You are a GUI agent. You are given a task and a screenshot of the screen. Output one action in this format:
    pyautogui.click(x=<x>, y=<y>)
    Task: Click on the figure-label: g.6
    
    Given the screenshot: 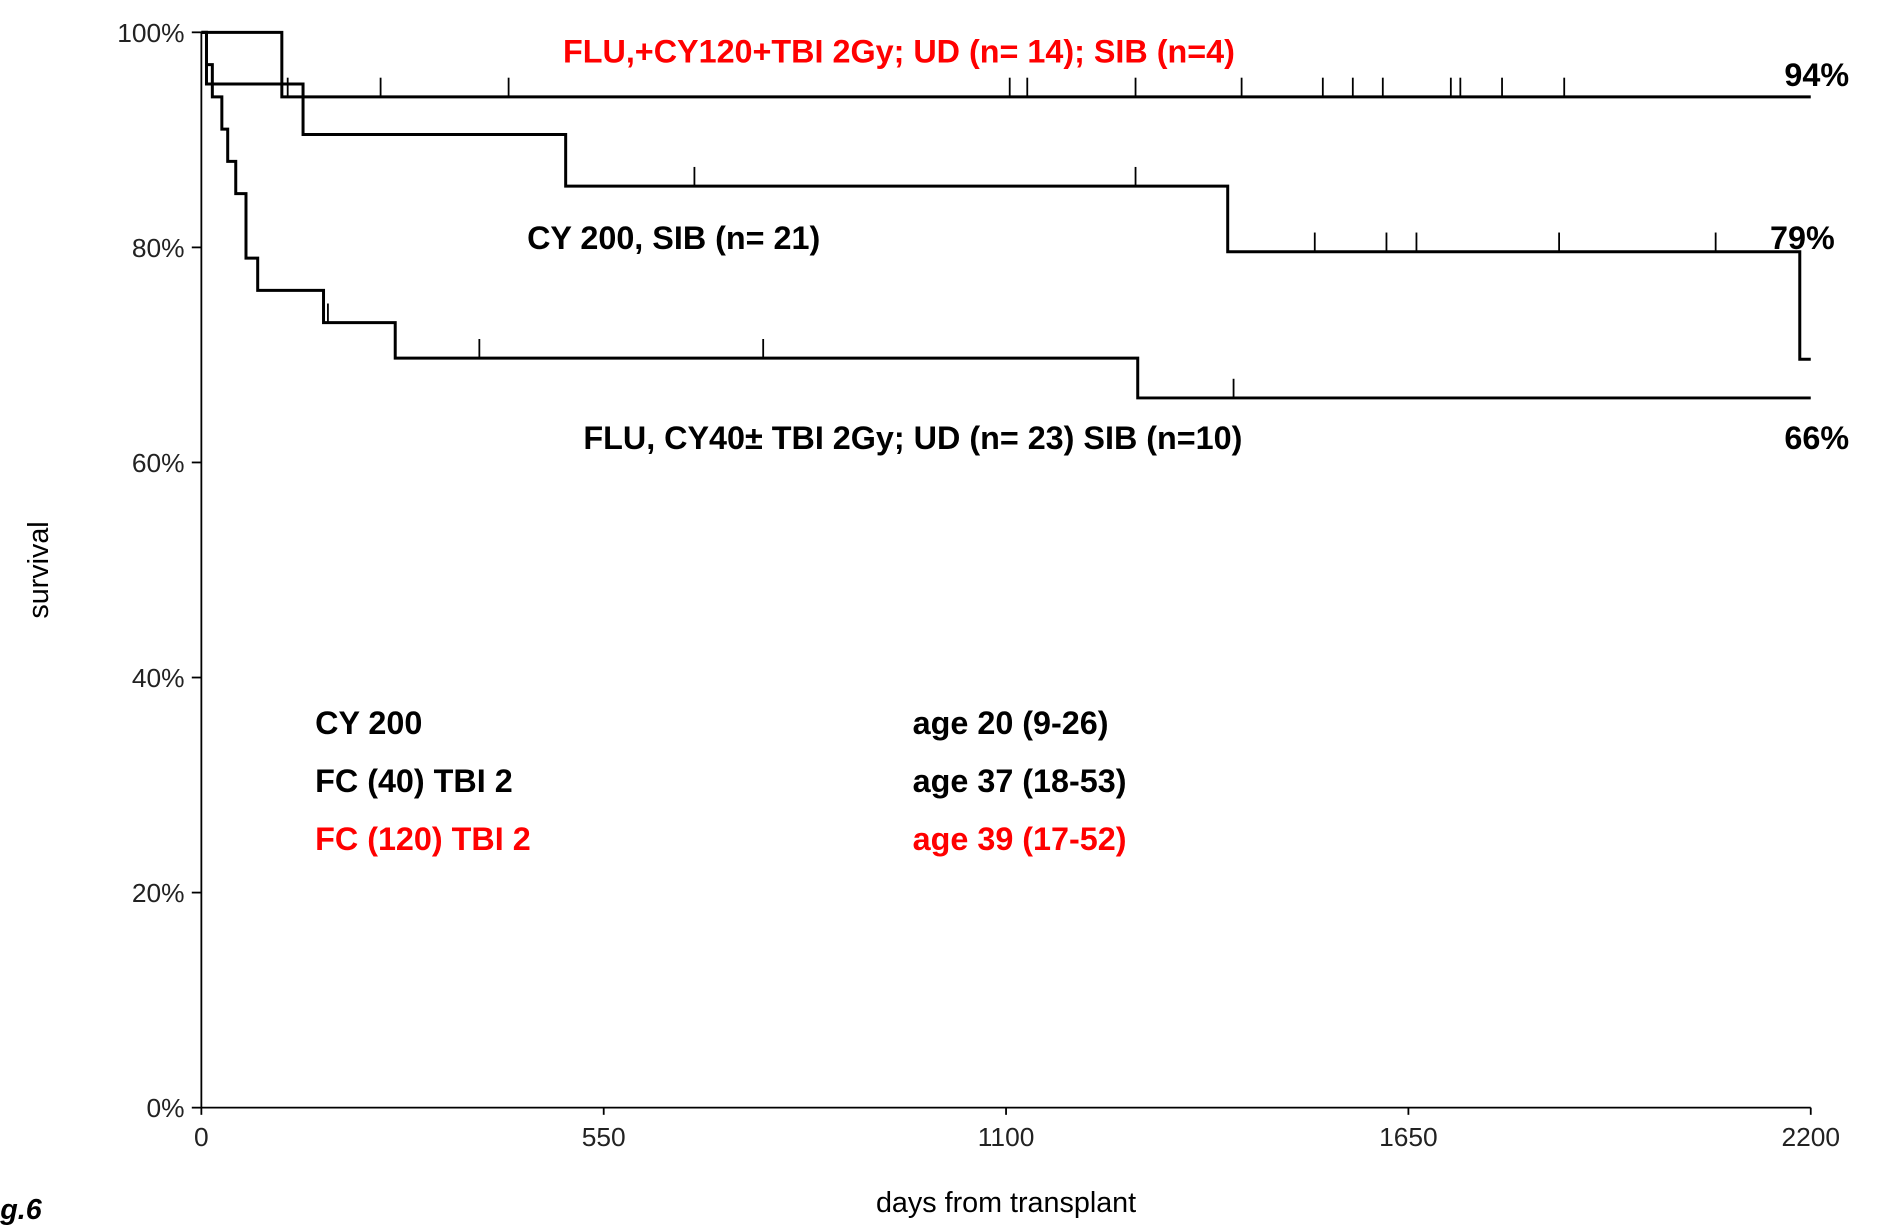 What is the action you would take?
    pyautogui.click(x=21, y=1209)
    